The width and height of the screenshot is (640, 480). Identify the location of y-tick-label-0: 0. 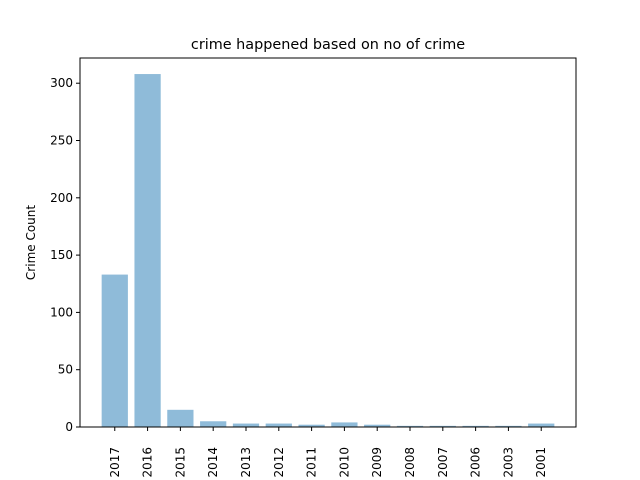
(69, 427).